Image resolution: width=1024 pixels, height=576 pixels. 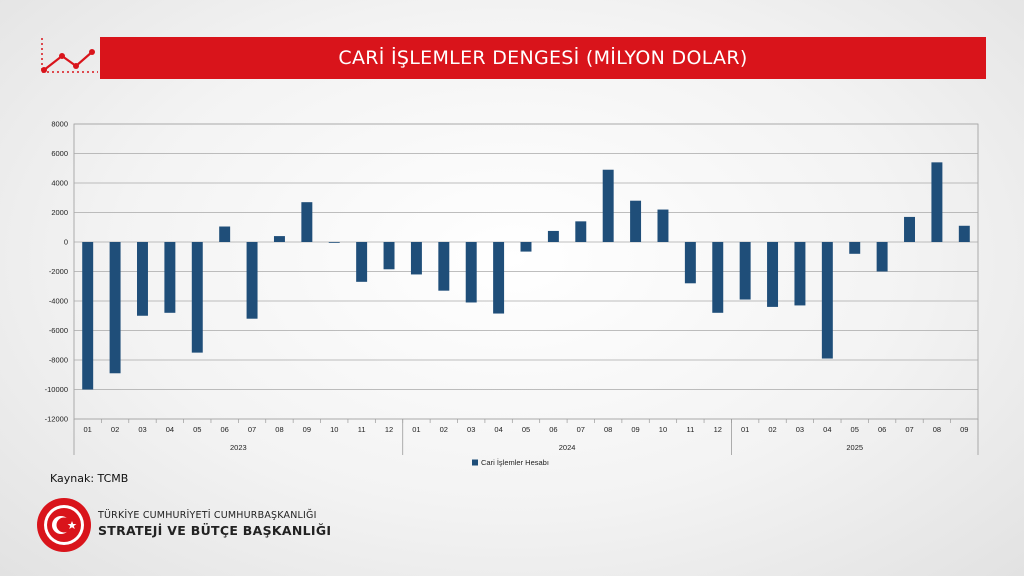 What do you see at coordinates (690, 263) in the screenshot?
I see `bar-11-2024` at bounding box center [690, 263].